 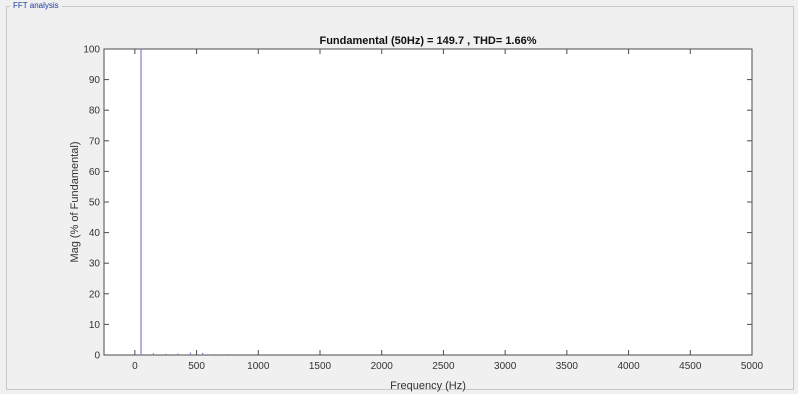 I want to click on x-axis-label: Frequency (Hz), so click(x=428, y=386).